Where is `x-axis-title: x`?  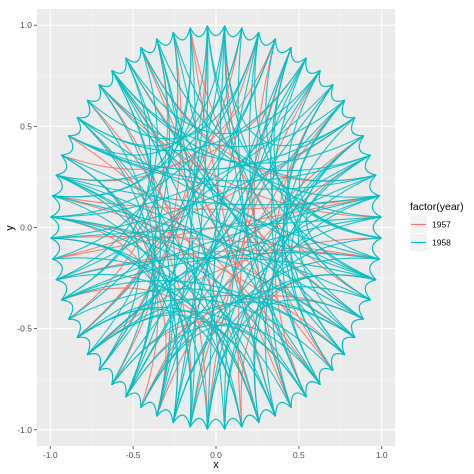
x-axis-title: x is located at coordinates (216, 465).